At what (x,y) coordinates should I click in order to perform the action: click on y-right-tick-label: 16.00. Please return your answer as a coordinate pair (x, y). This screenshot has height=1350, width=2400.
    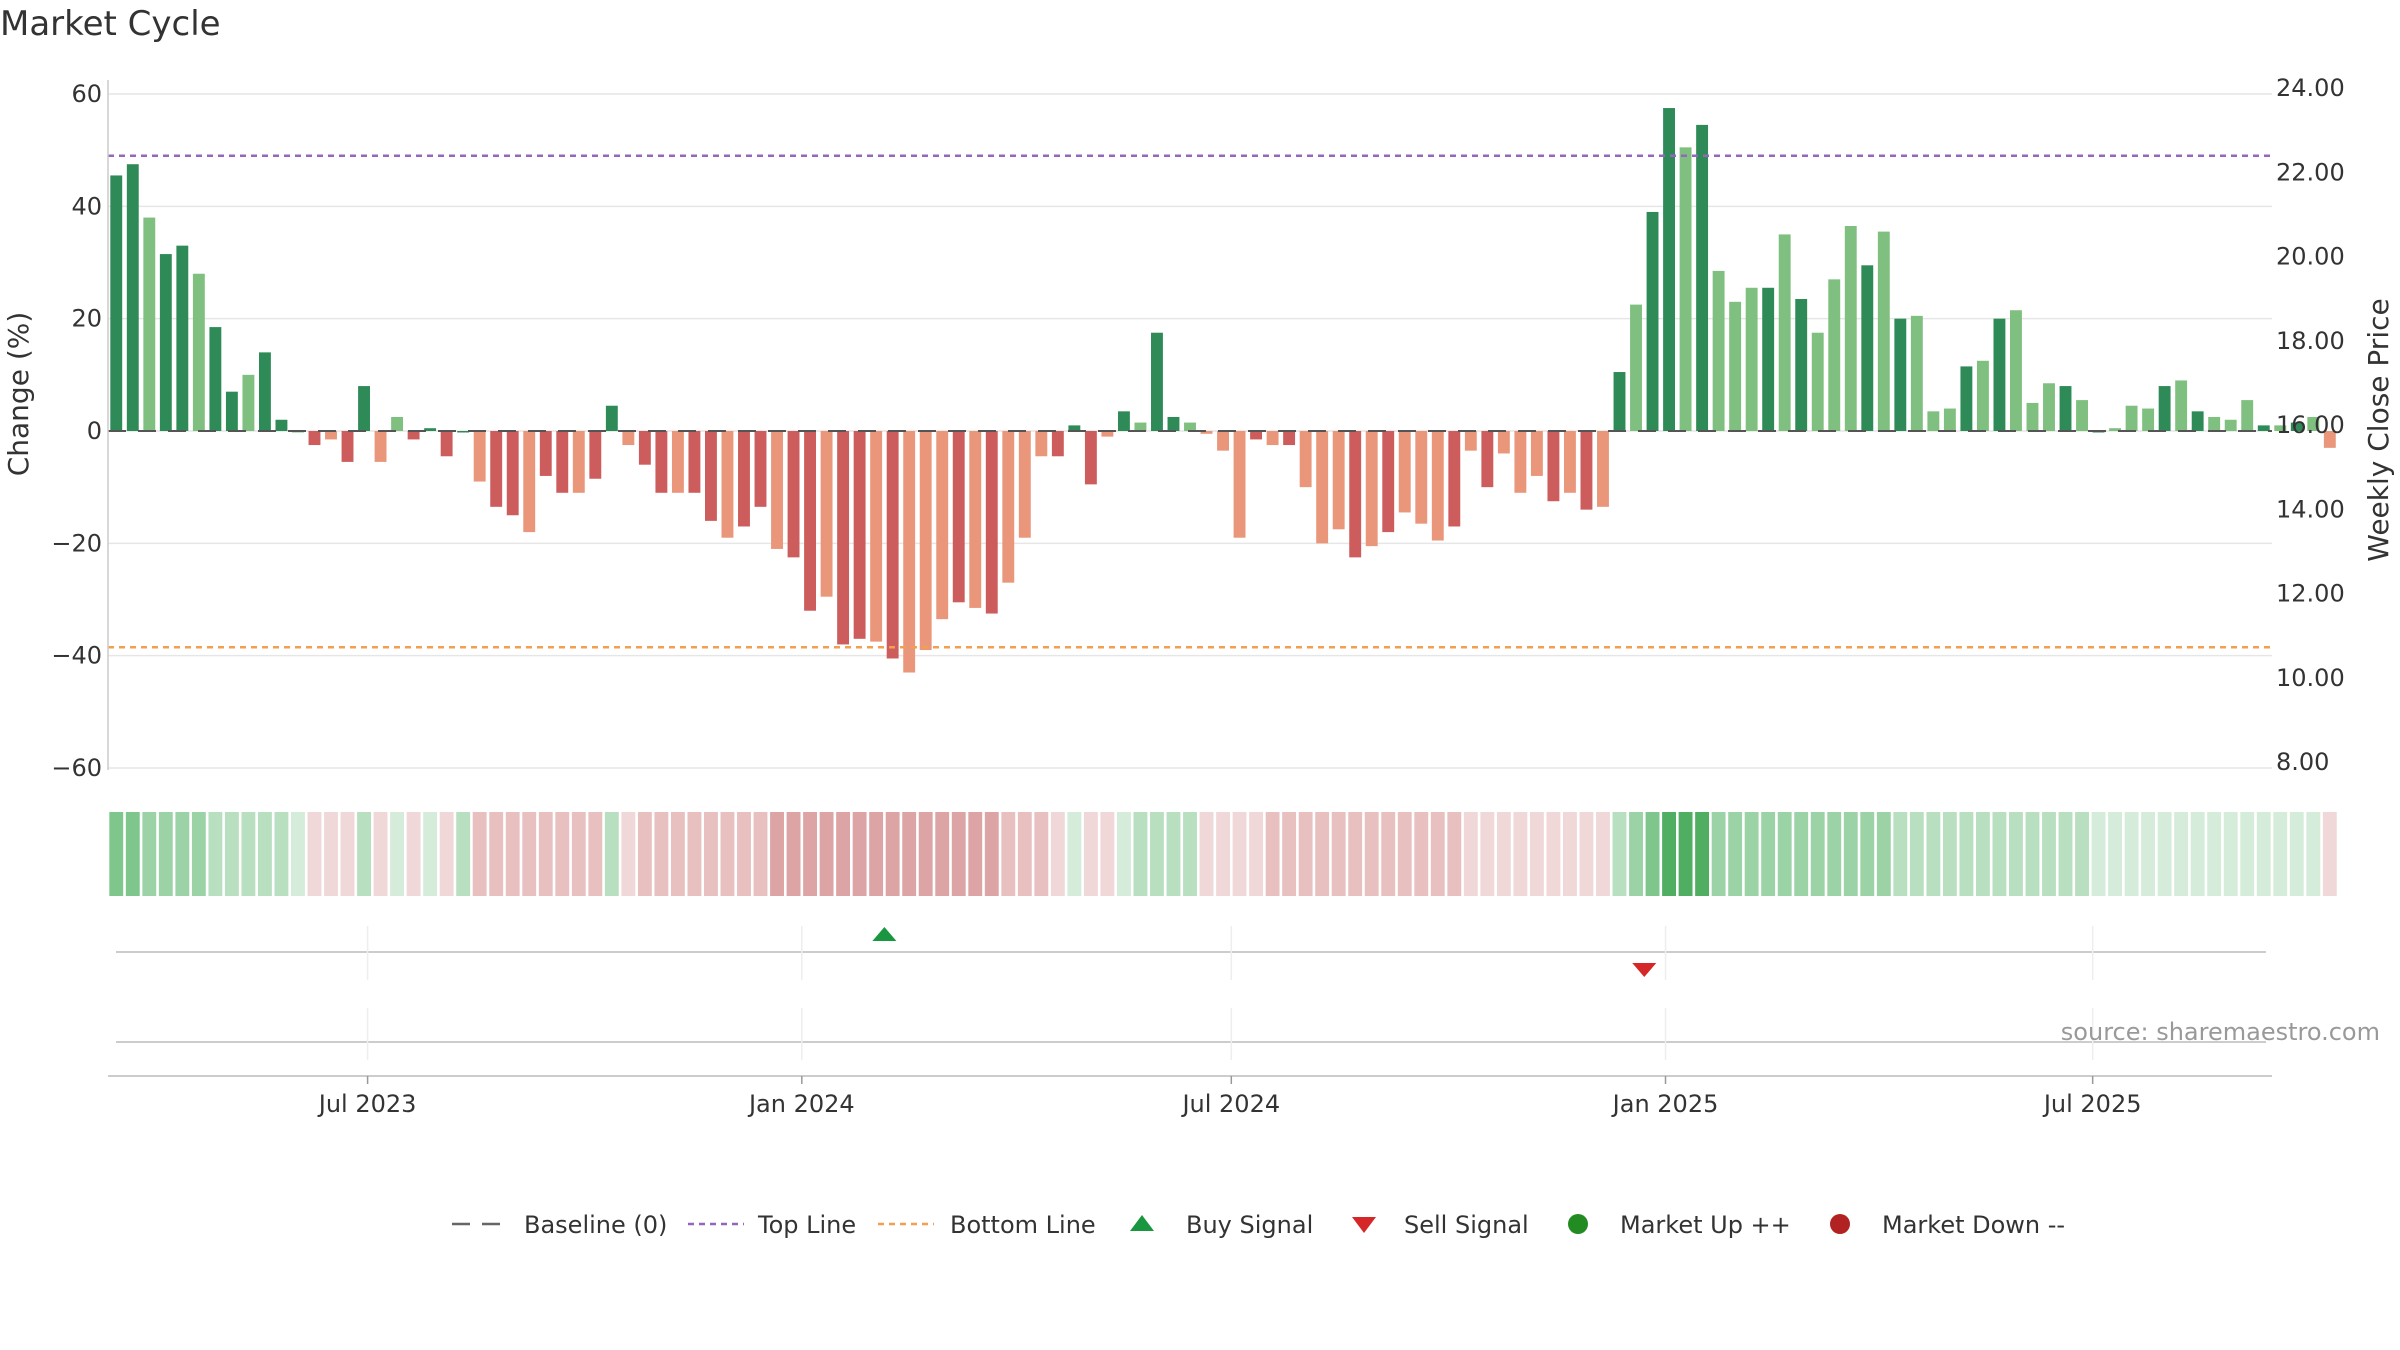
    Looking at the image, I should click on (2310, 425).